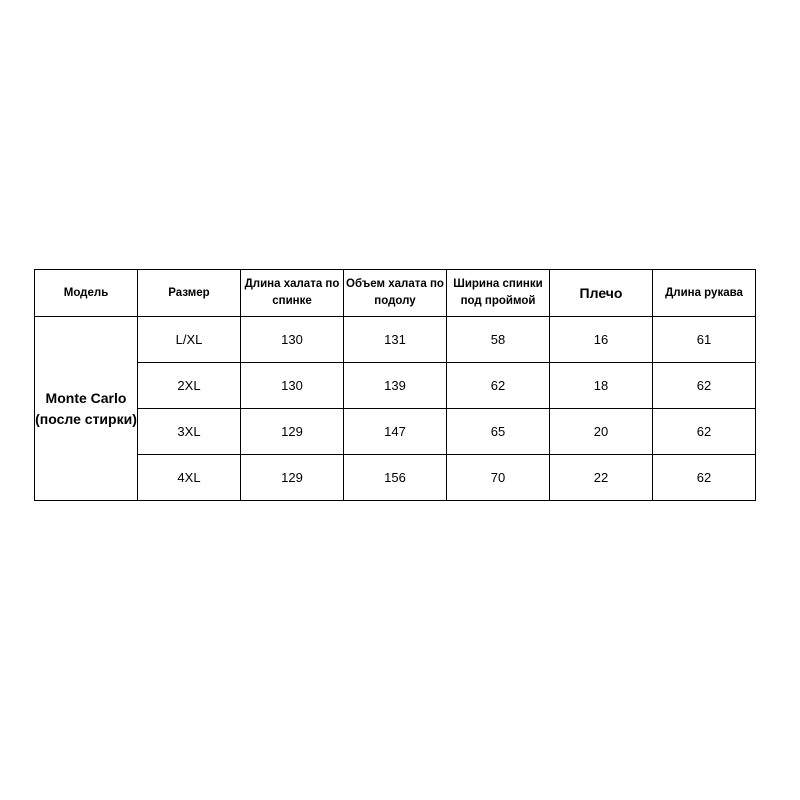  Describe the element at coordinates (189, 293) in the screenshot. I see `header-size: Размер` at that location.